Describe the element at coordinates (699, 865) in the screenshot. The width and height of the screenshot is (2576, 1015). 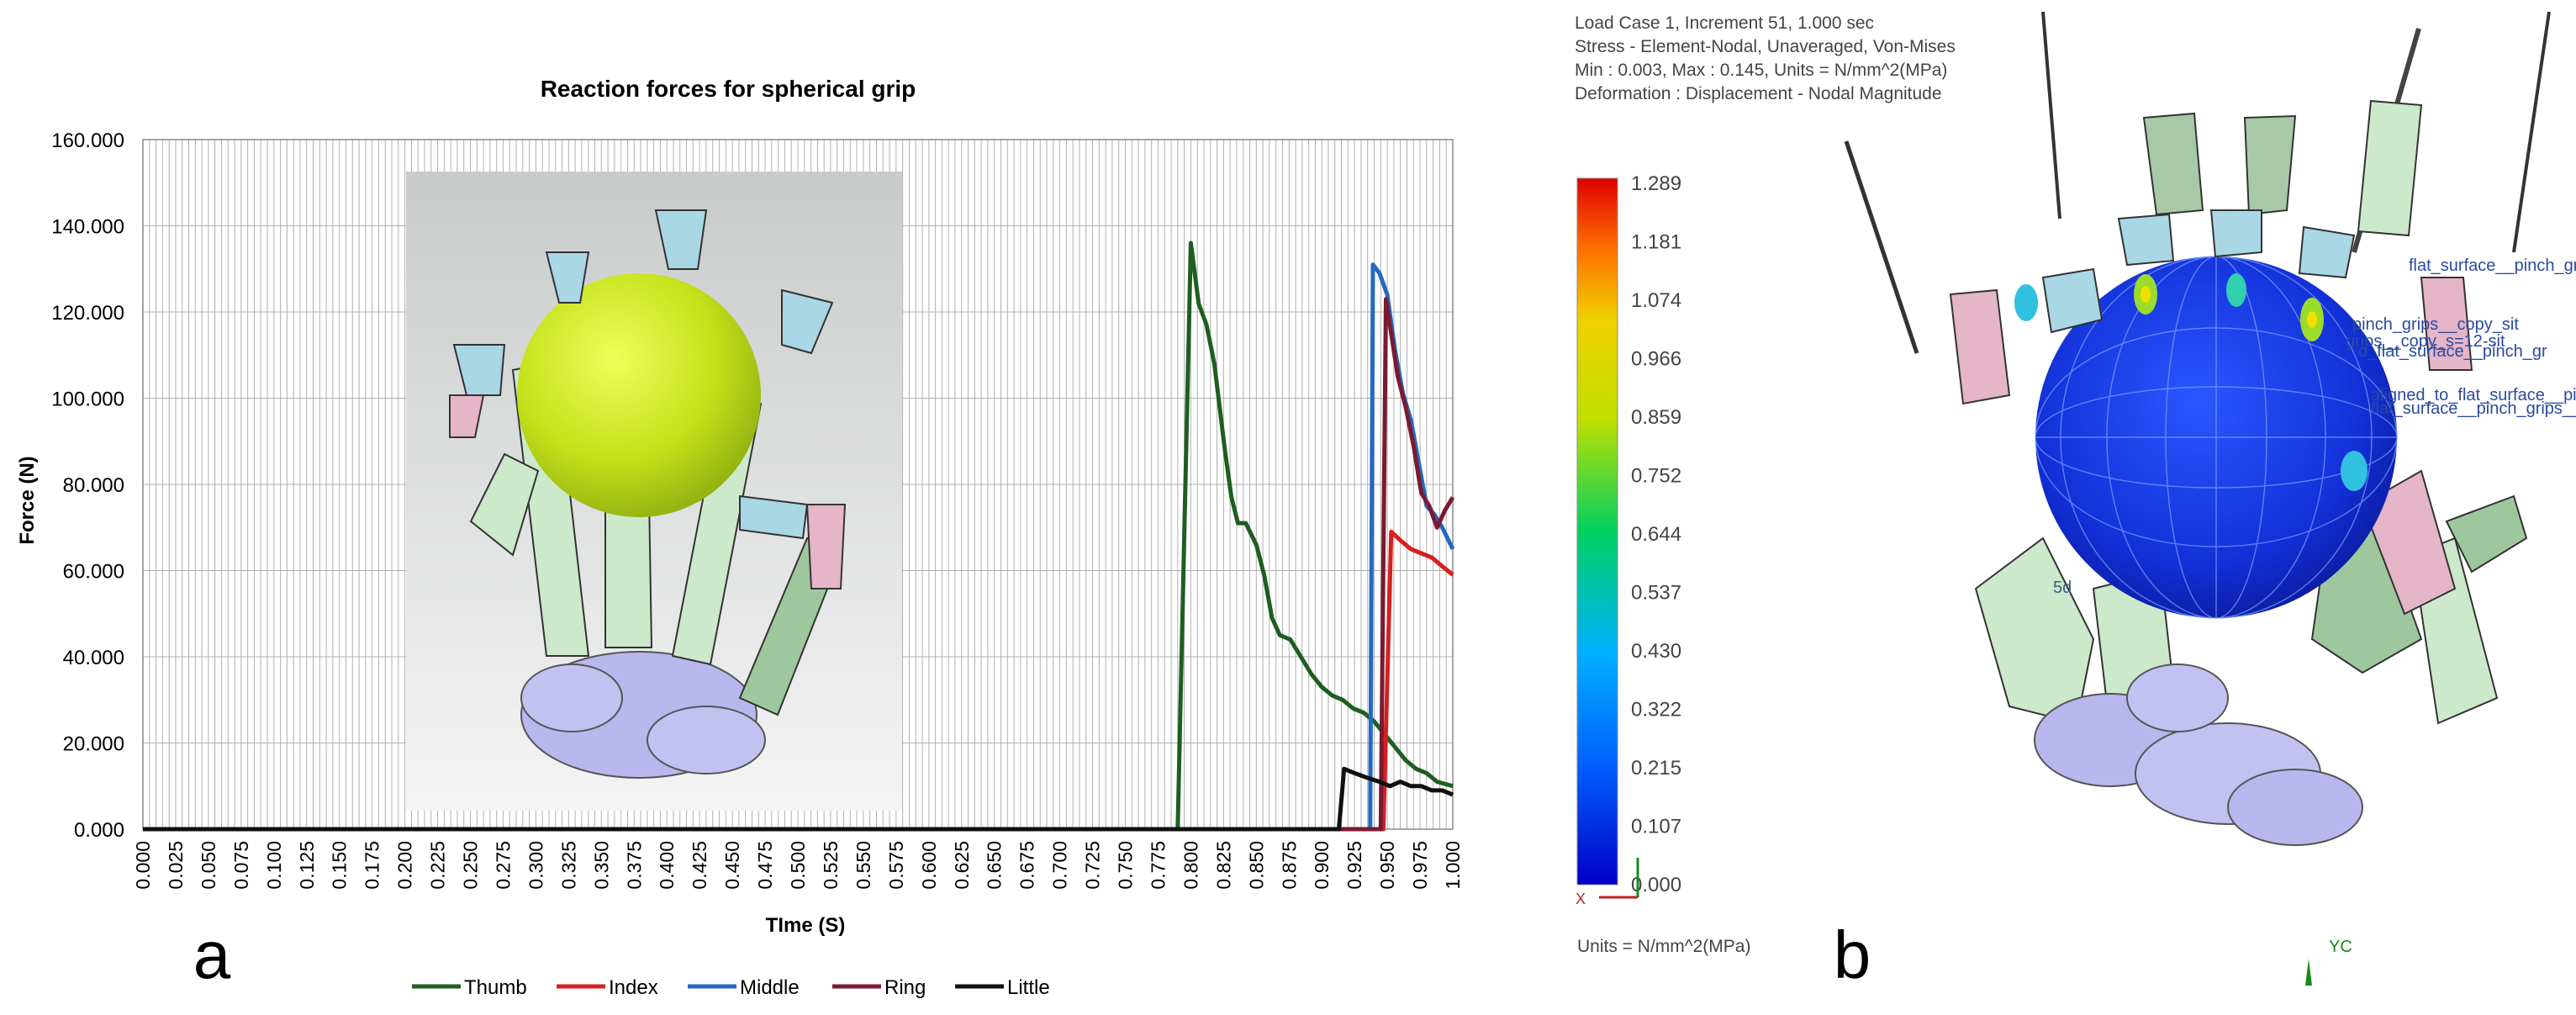
I see `x-tick-label: 0.425` at that location.